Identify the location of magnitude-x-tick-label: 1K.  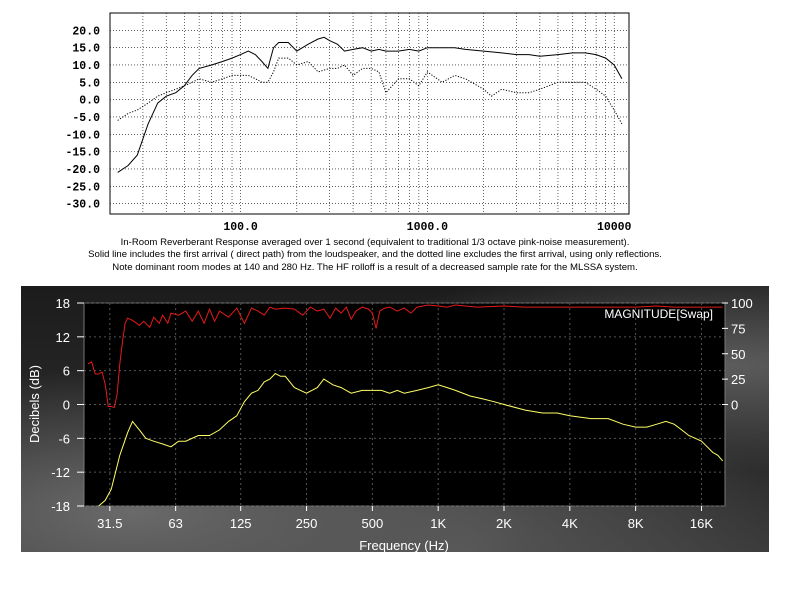
(438, 523).